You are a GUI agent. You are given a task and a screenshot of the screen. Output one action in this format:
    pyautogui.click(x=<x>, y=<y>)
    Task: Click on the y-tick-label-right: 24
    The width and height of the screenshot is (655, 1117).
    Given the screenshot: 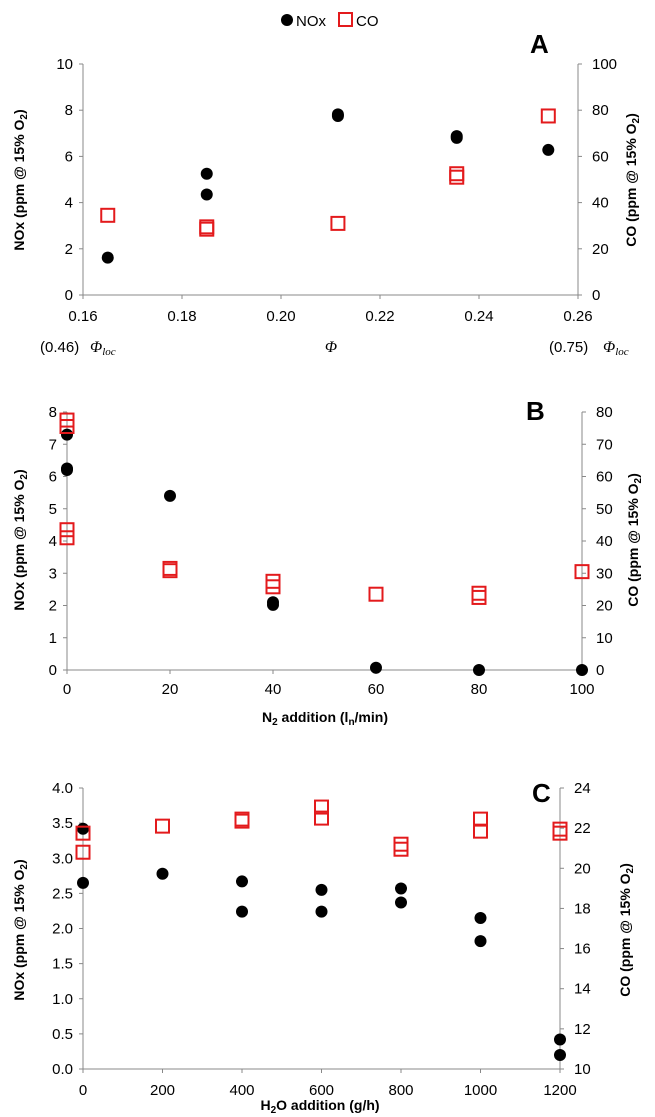 What is the action you would take?
    pyautogui.click(x=582, y=788)
    